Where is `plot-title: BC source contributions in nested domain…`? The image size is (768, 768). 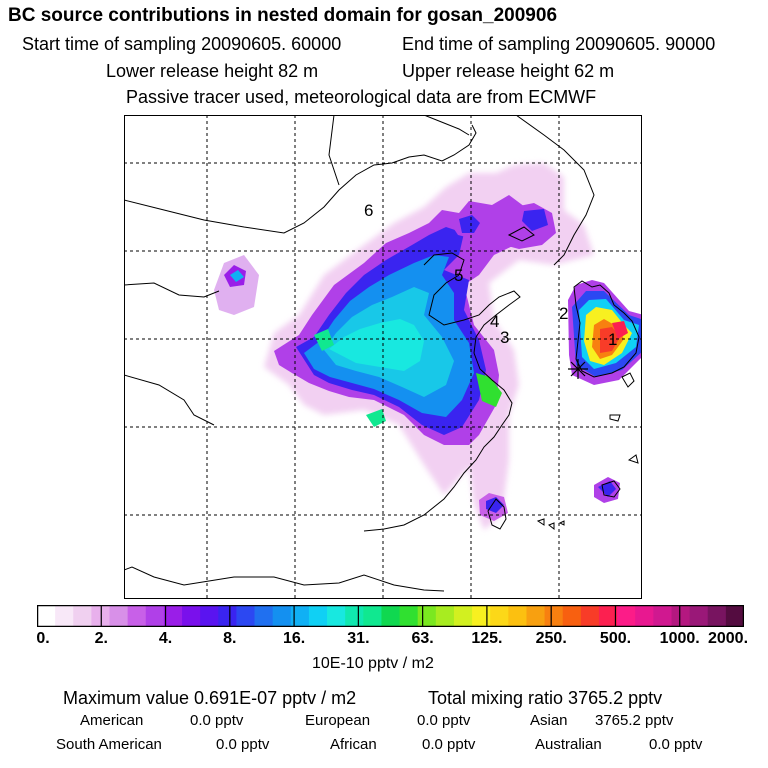 plot-title: BC source contributions in nested domain… is located at coordinates (283, 15).